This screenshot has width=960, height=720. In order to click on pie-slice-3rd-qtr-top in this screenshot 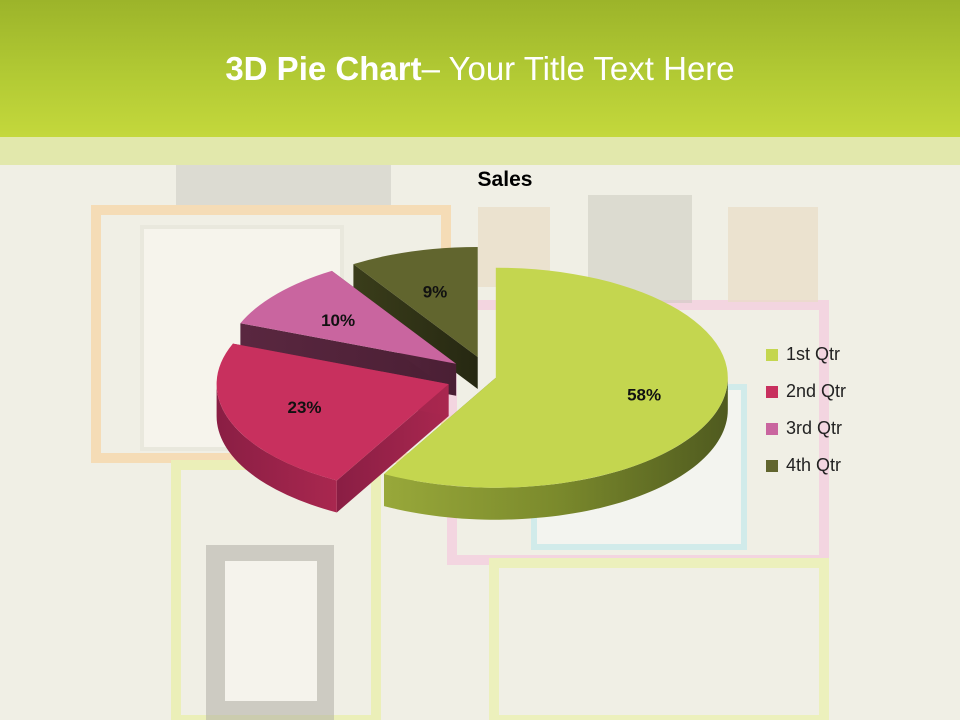, I will do `click(348, 317)`.